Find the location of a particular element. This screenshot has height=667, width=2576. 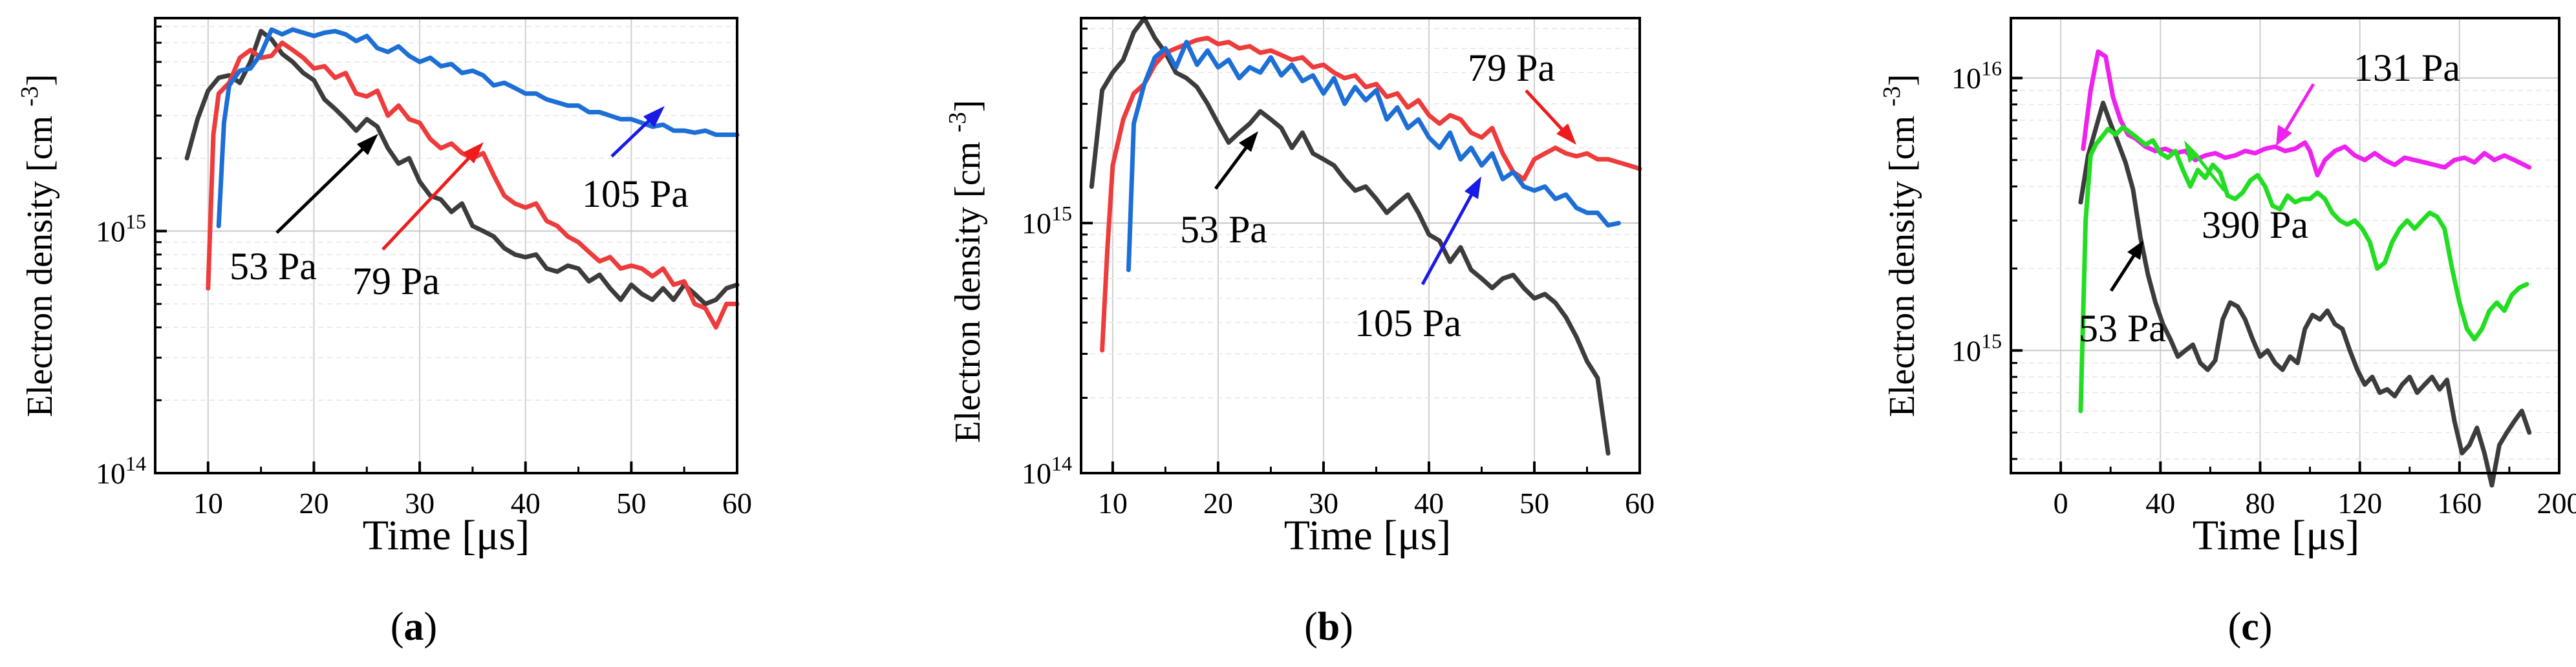

panel-c-annotation-390: 390 Pa is located at coordinates (2255, 225).